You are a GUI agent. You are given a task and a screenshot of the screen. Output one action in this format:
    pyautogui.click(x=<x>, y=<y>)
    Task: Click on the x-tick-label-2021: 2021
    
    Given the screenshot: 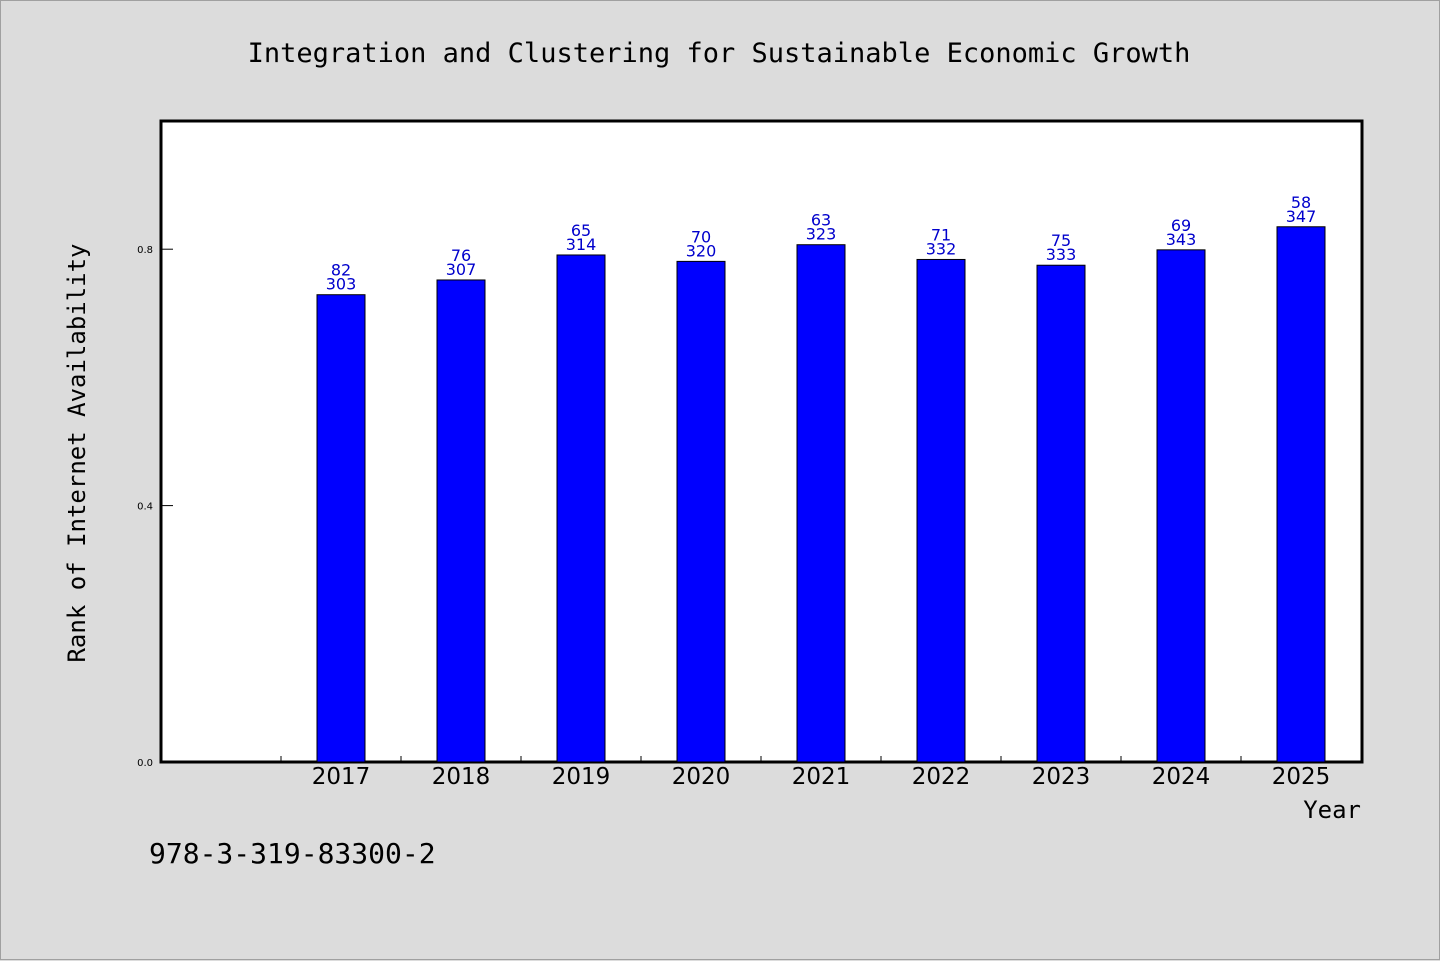 What is the action you would take?
    pyautogui.click(x=821, y=777)
    